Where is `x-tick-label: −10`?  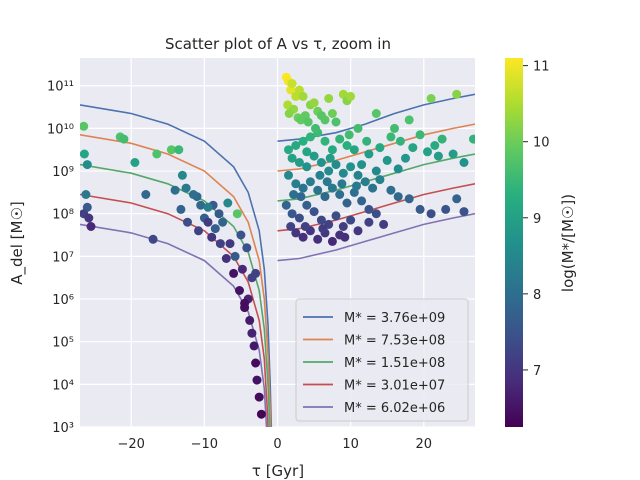 x-tick-label: −10 is located at coordinates (204, 444).